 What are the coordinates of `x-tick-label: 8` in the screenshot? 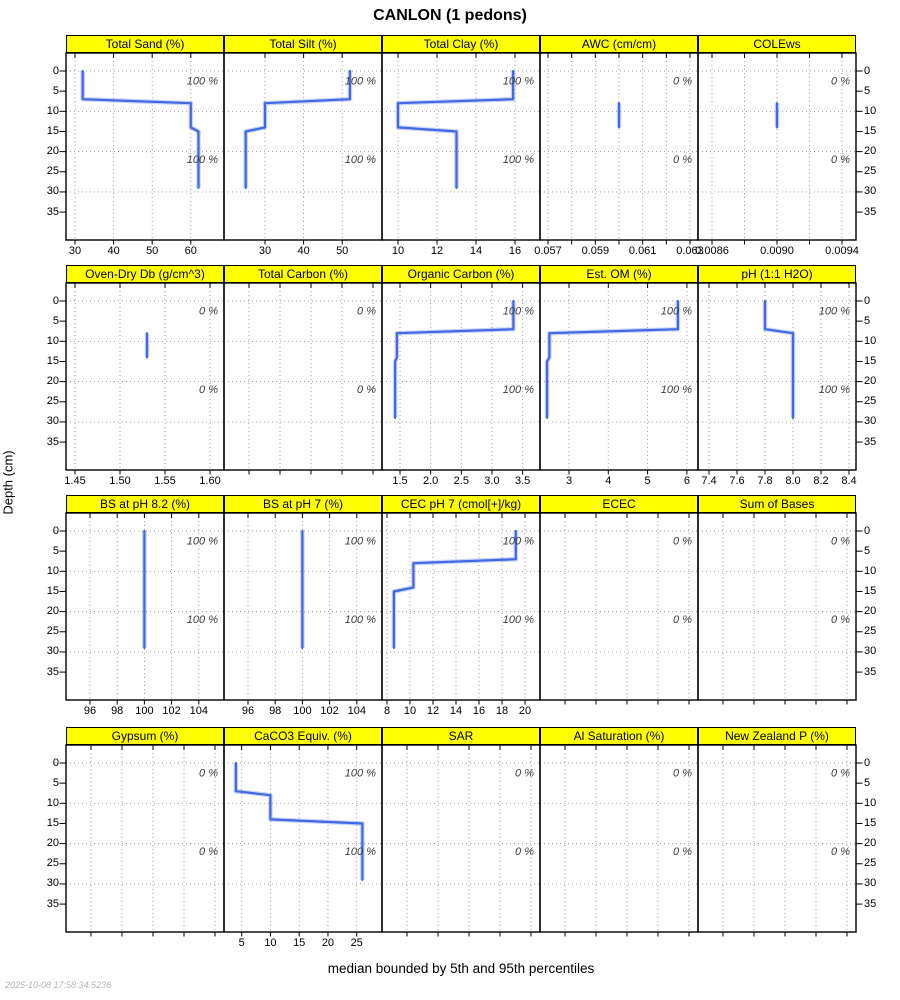 It's located at (387, 711).